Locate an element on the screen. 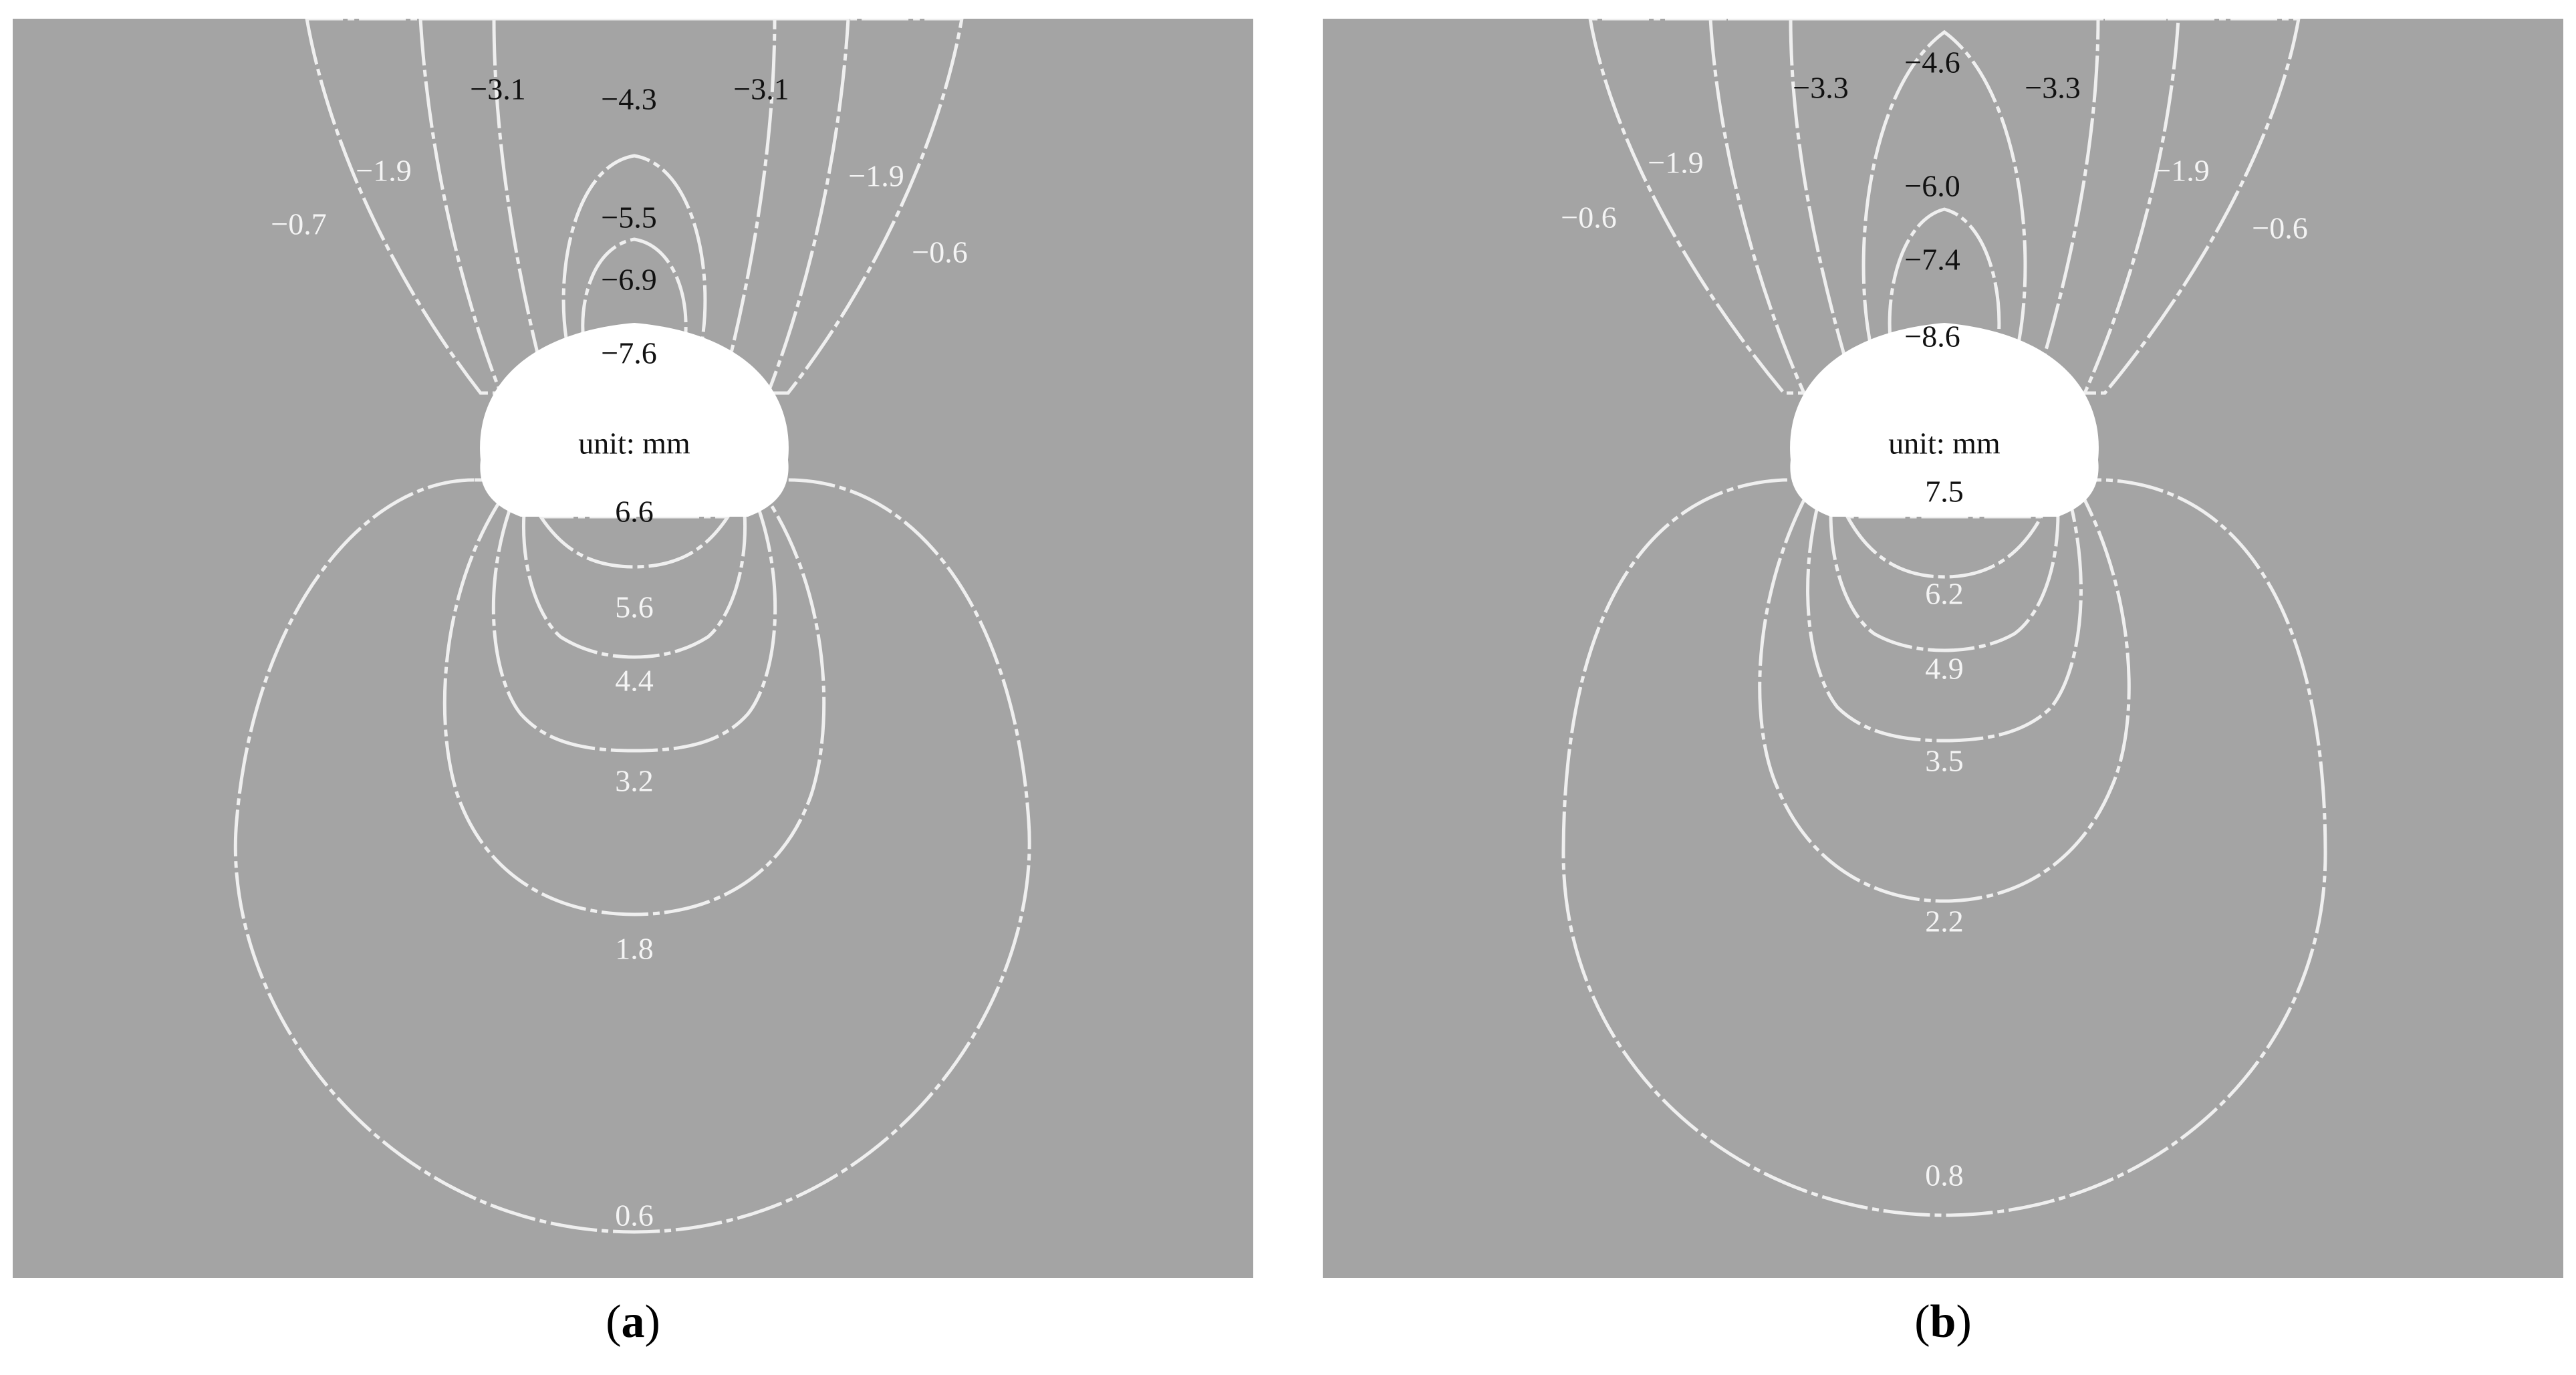  contour-neg-0.6-b is located at coordinates (1945, 207).